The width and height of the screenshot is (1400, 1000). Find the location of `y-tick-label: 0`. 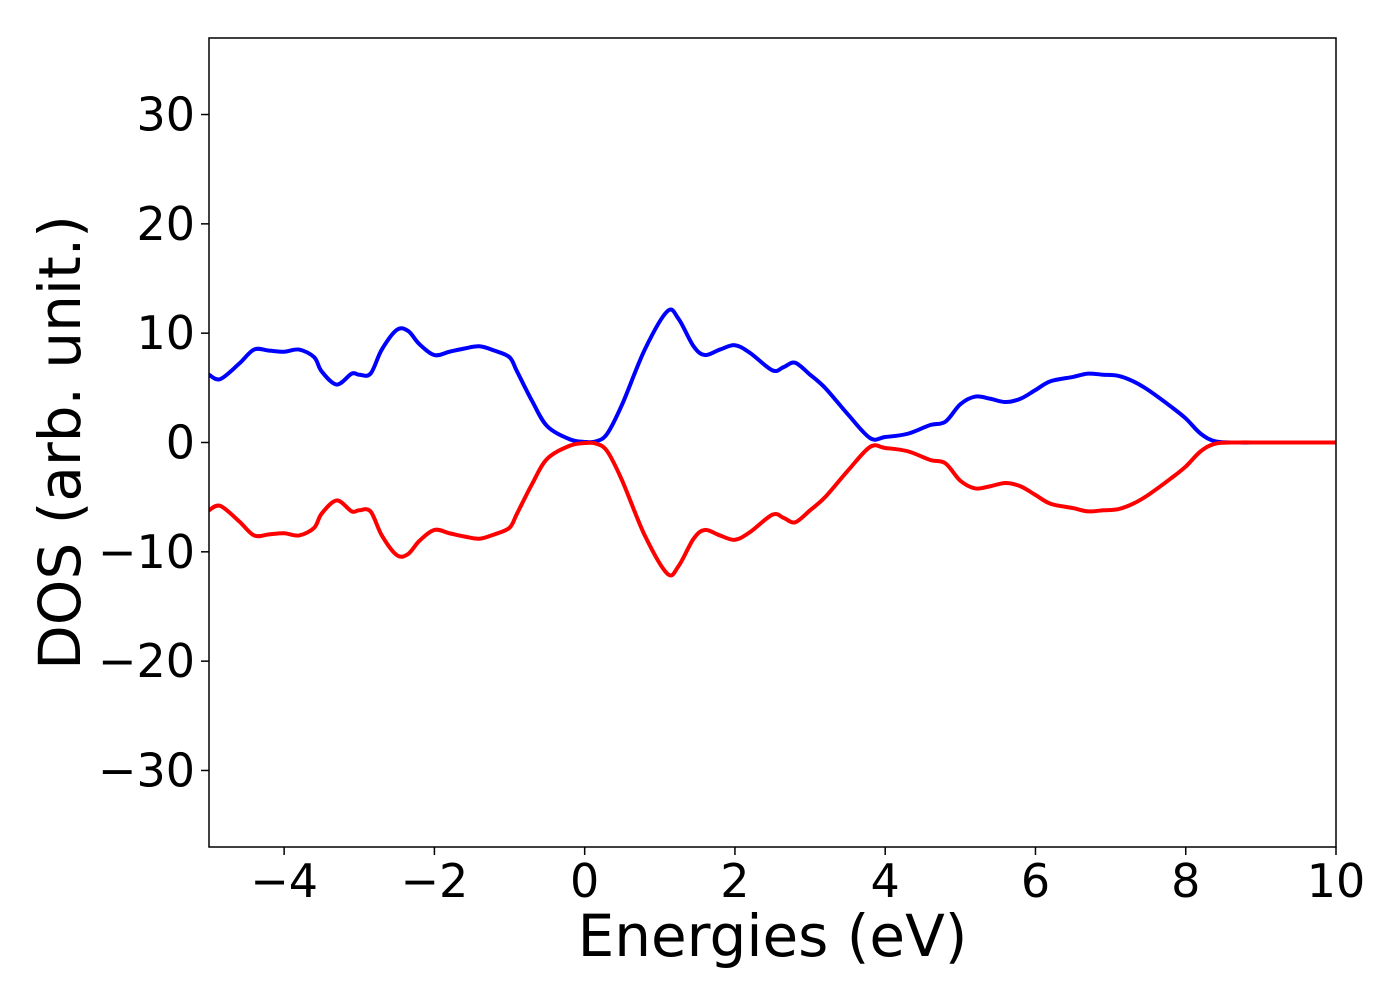

y-tick-label: 0 is located at coordinates (180, 443).